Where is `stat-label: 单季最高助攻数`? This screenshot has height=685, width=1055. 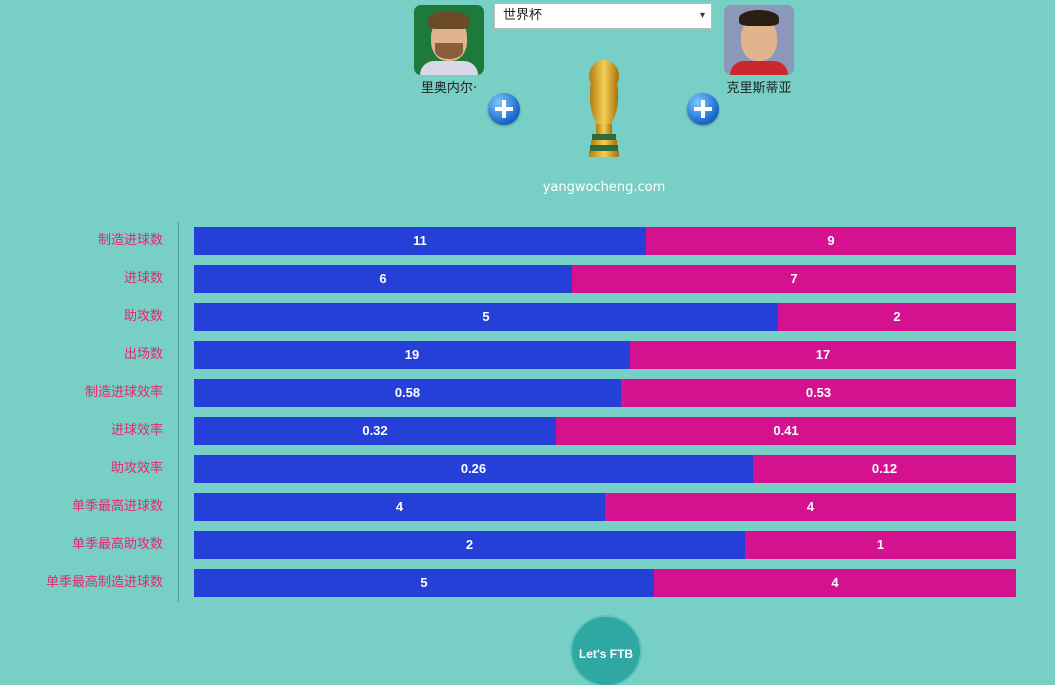 stat-label: 单季最高助攻数 is located at coordinates (117, 544).